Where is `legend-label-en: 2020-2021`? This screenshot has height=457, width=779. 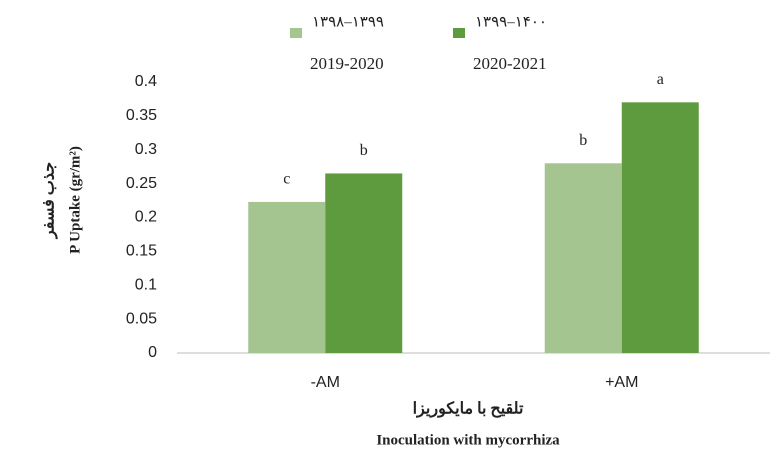
legend-label-en: 2020-2021 is located at coordinates (510, 63).